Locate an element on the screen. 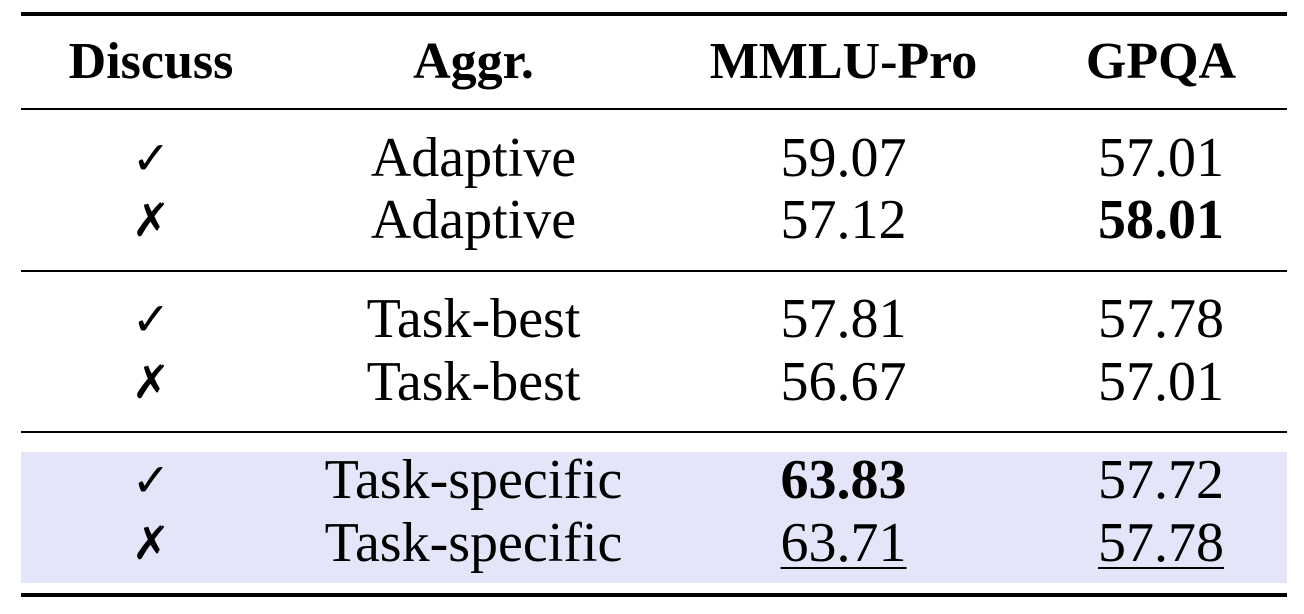 The image size is (1304, 614). gpqa-cell-best: 58.01 is located at coordinates (1161, 220).